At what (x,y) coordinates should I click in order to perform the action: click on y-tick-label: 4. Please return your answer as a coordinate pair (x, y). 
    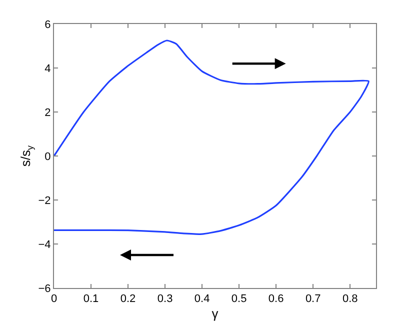
    Looking at the image, I should click on (47, 68).